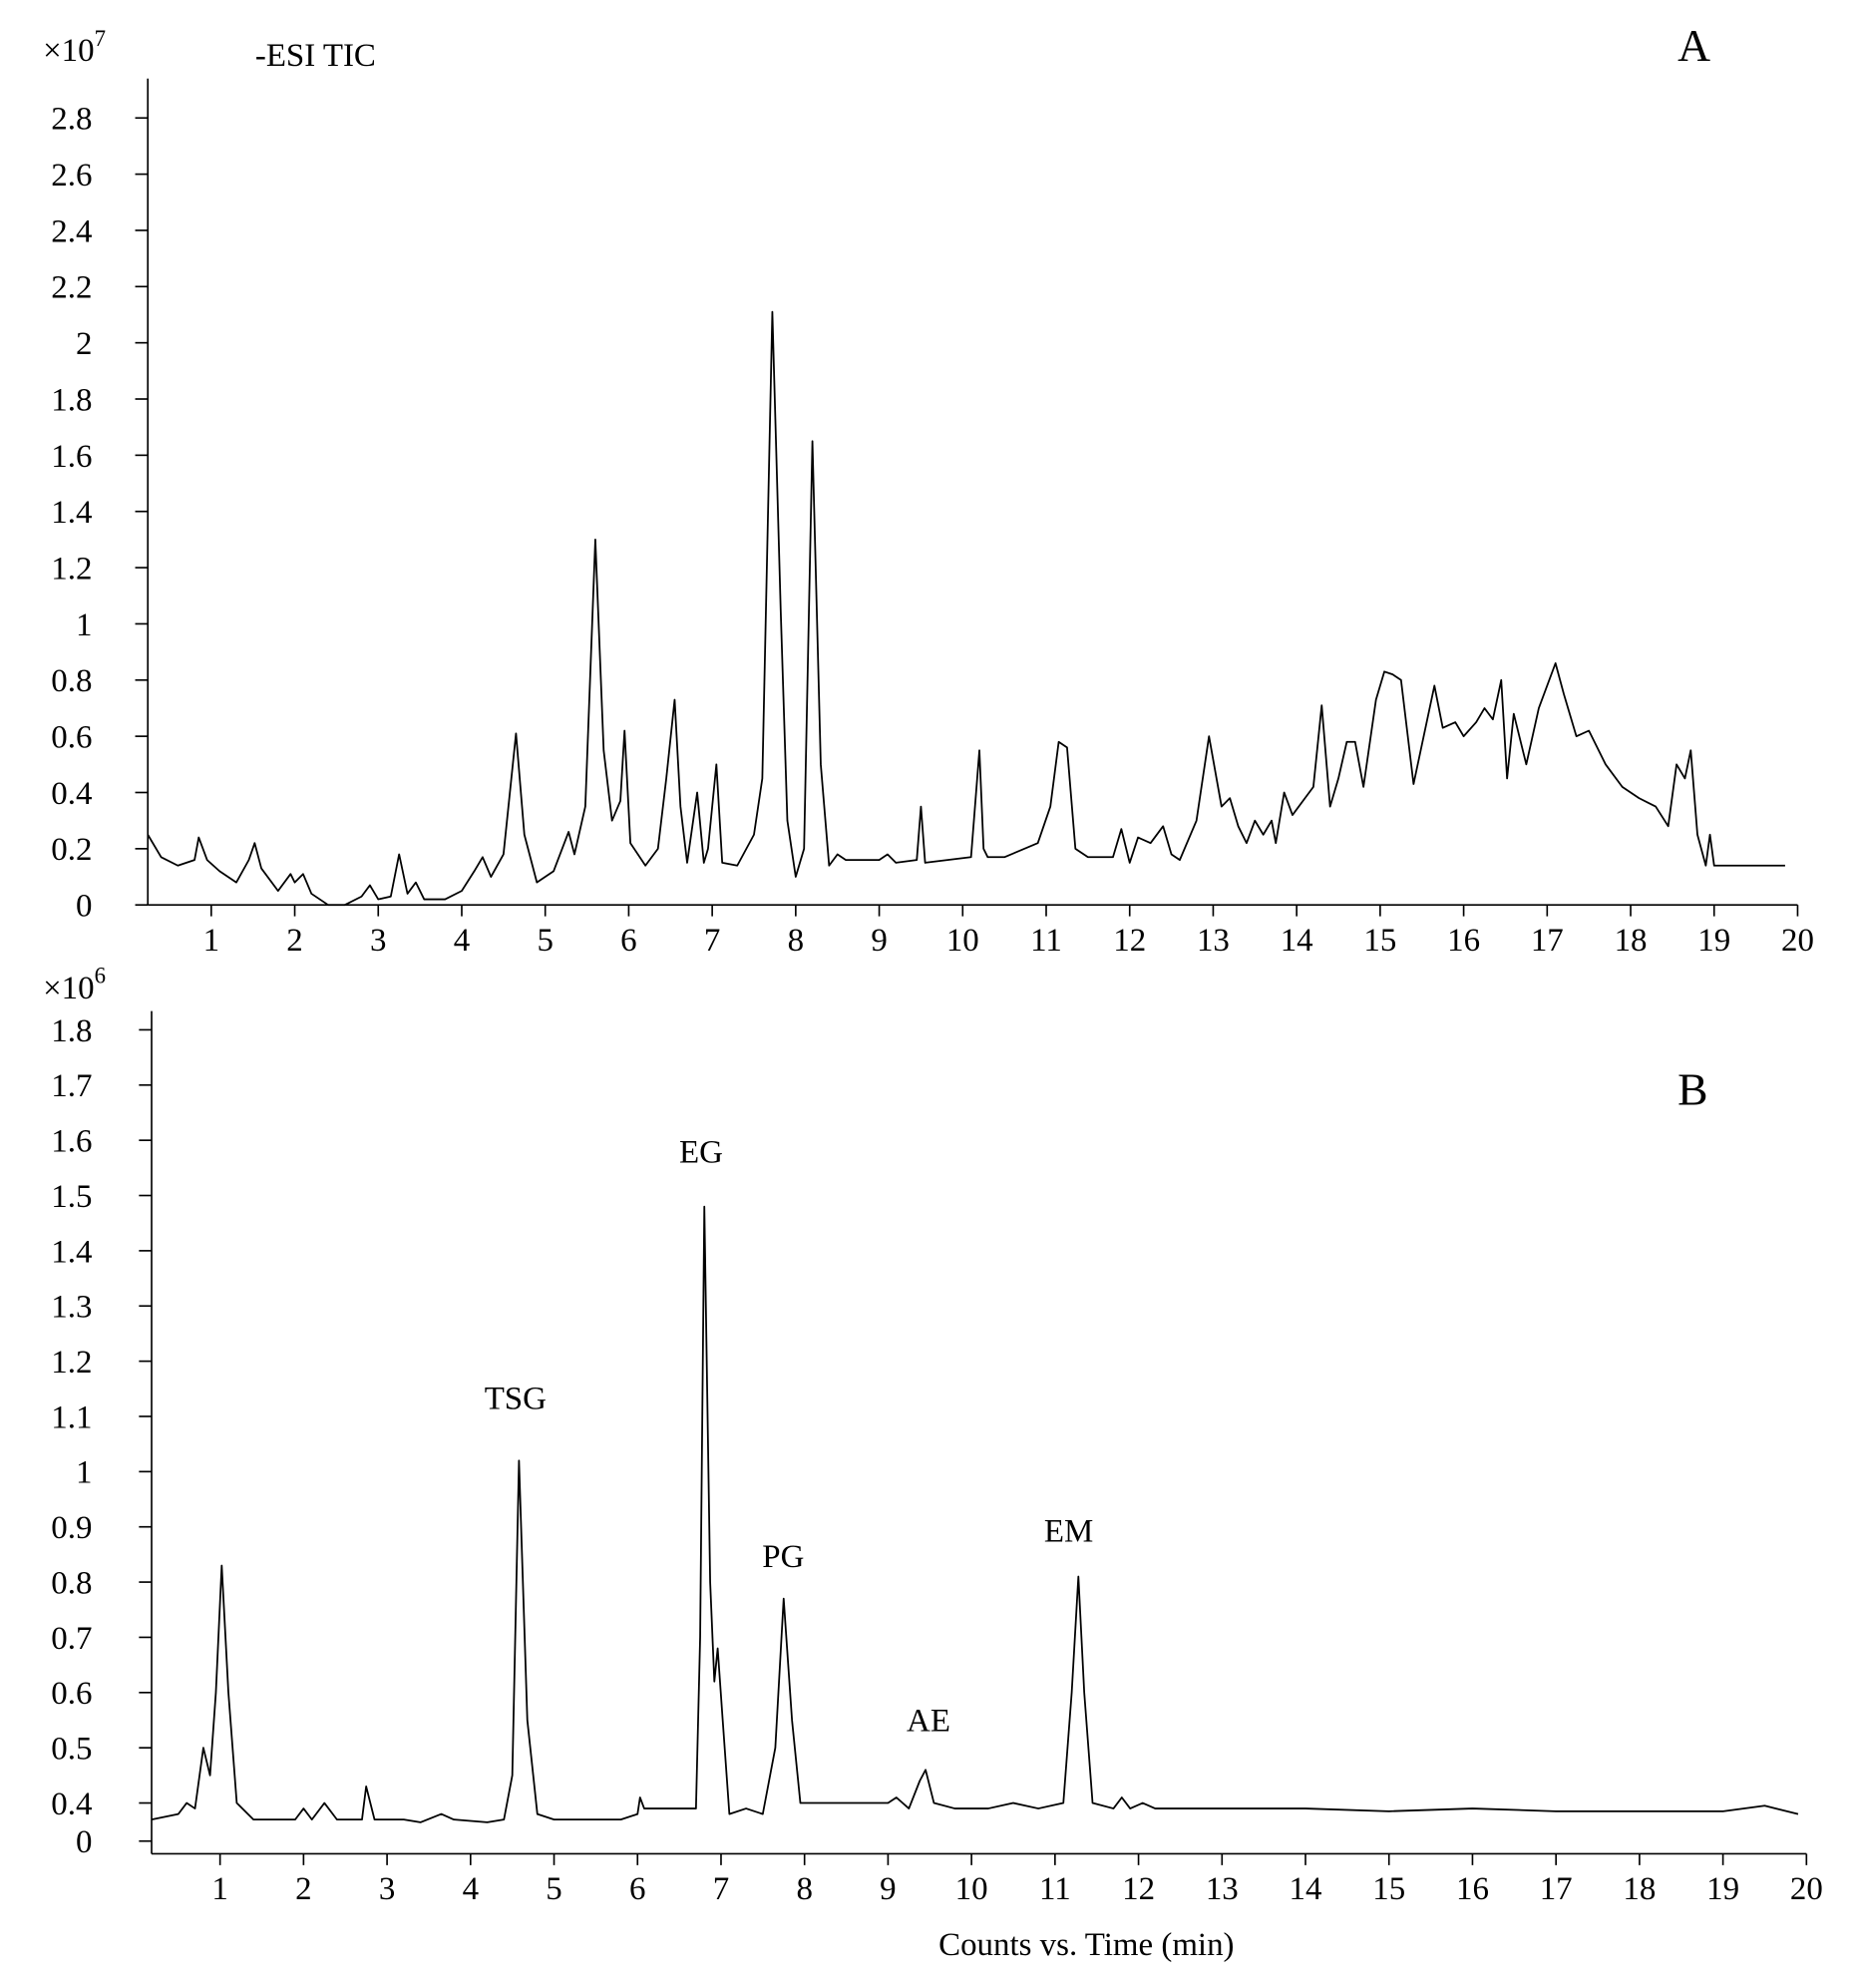 This screenshot has height=1988, width=1857. What do you see at coordinates (71, 1308) in the screenshot?
I see `y-tick-label: 1.3` at bounding box center [71, 1308].